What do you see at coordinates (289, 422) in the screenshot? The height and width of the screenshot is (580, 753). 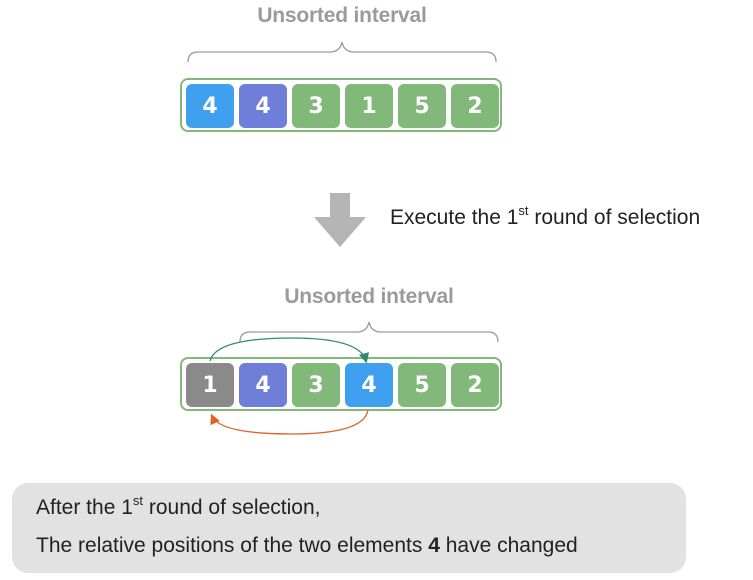 I see `swap-arrow-bottom` at bounding box center [289, 422].